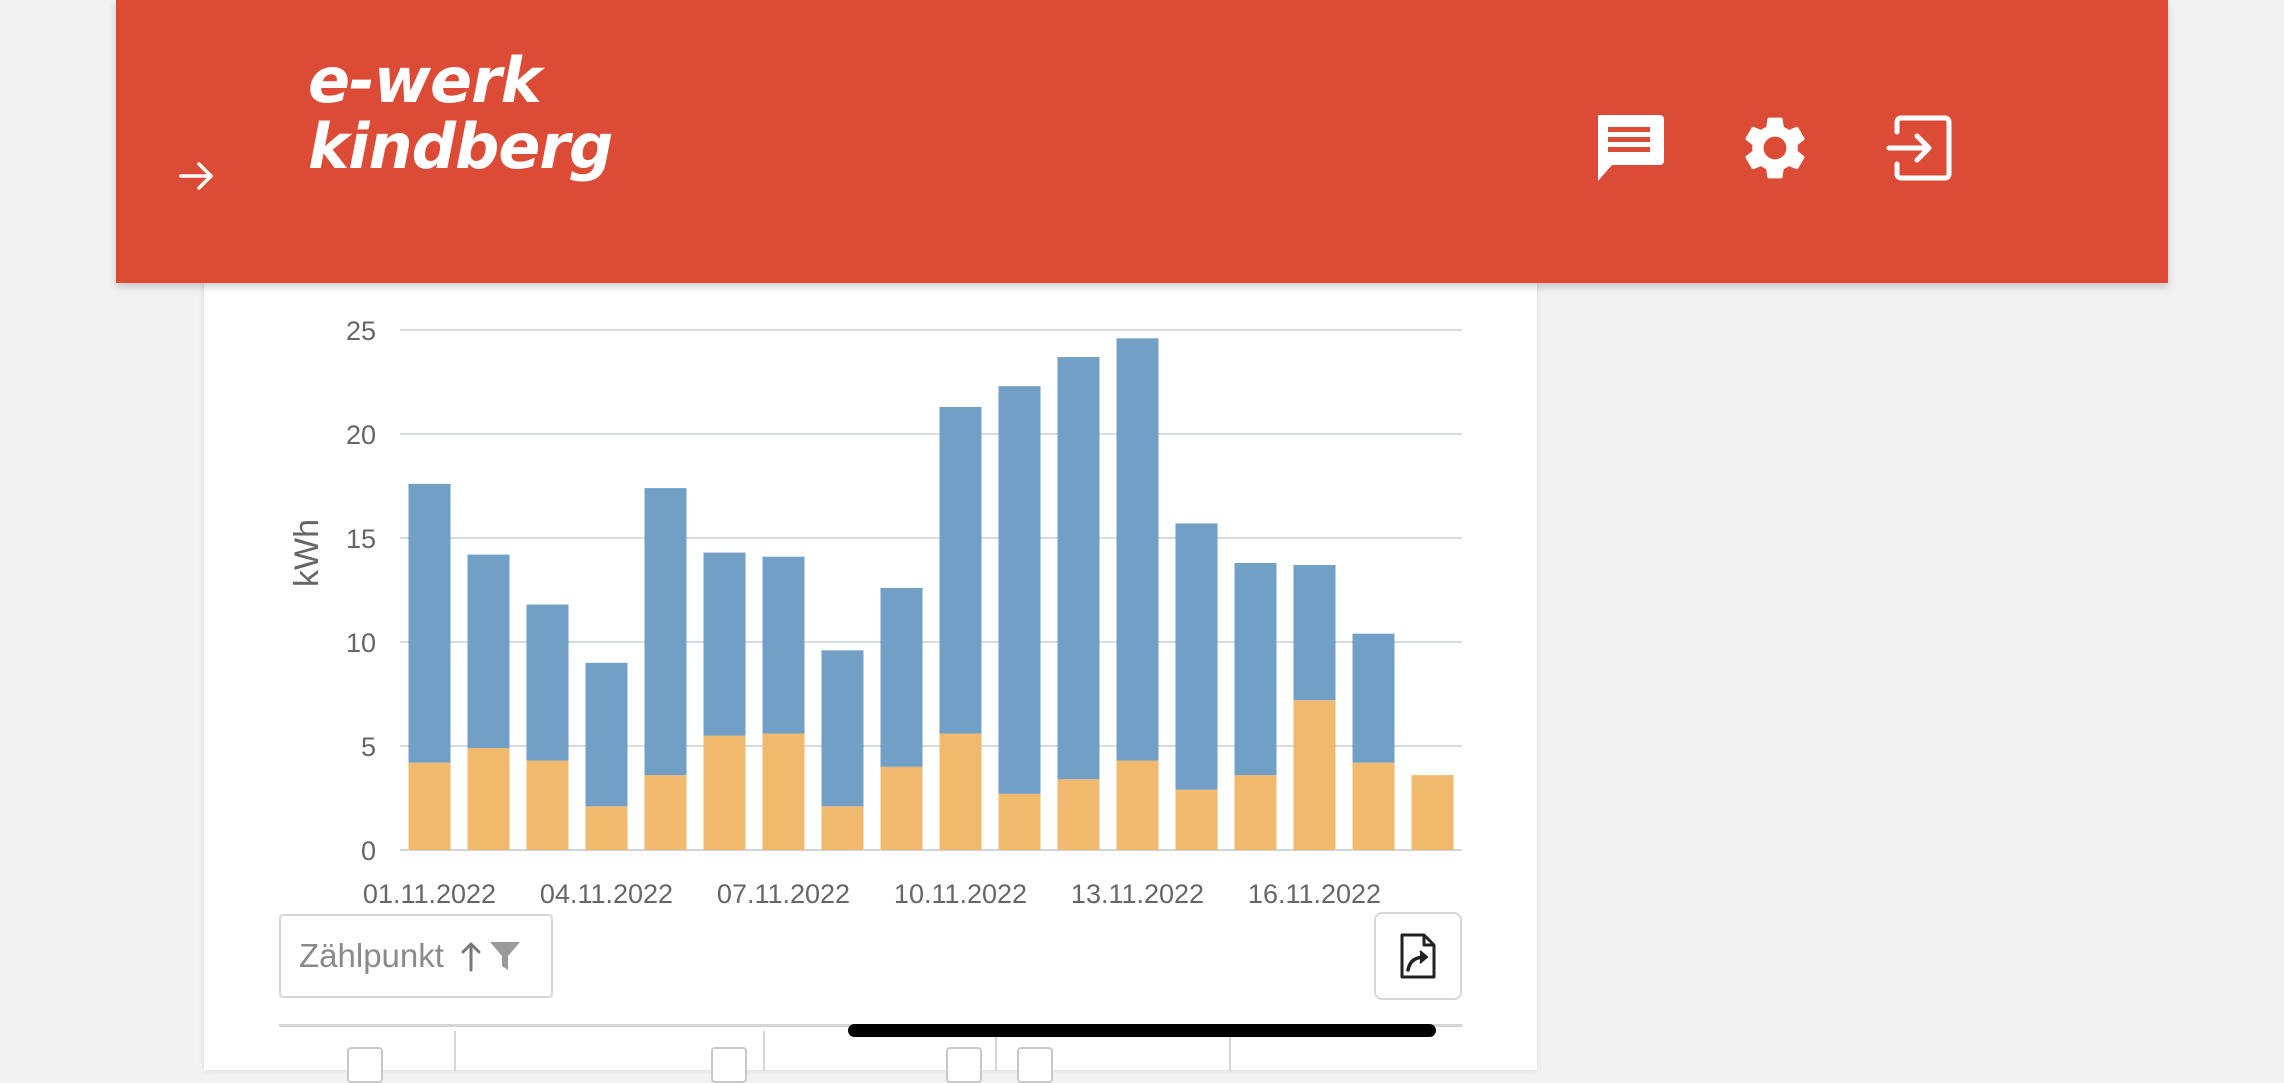 This screenshot has width=2284, height=1083. I want to click on meter-point-filter: Zählpunkt, so click(416, 956).